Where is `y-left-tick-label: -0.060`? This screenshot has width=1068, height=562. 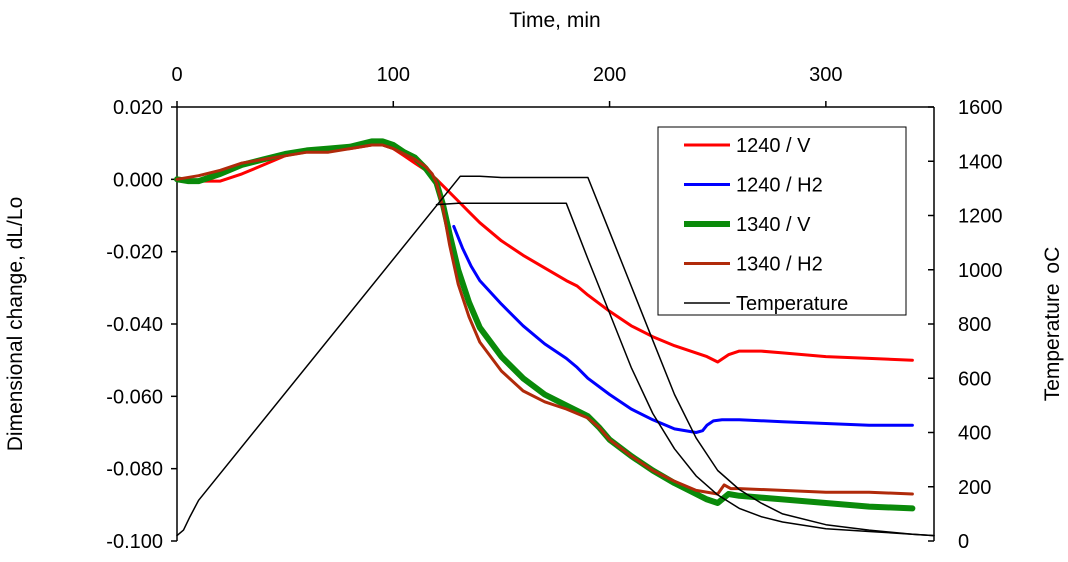
y-left-tick-label: -0.060 is located at coordinates (134, 397).